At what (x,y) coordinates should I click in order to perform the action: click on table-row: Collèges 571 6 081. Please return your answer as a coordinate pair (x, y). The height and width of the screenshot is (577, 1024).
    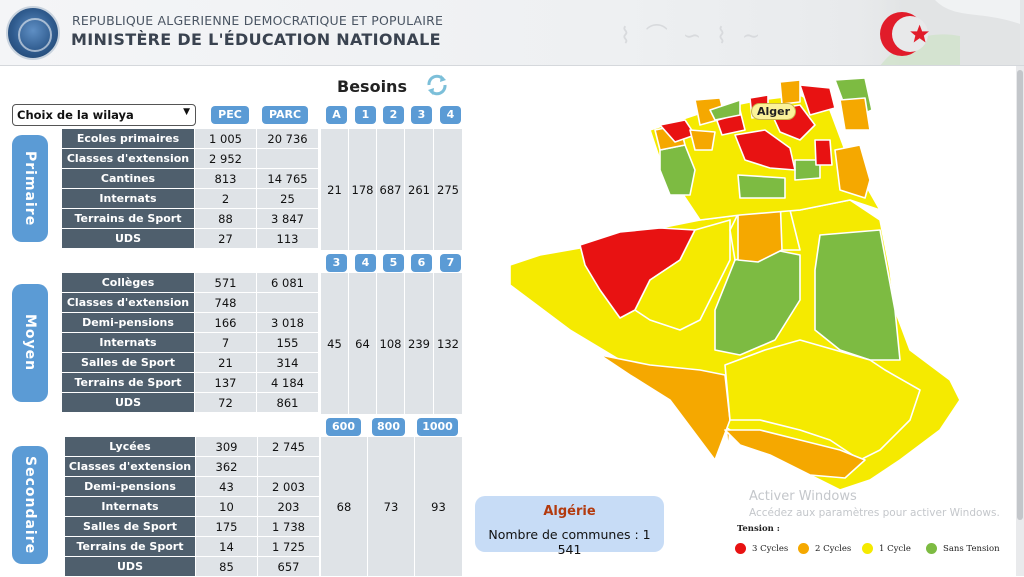
    Looking at the image, I should click on (190, 282).